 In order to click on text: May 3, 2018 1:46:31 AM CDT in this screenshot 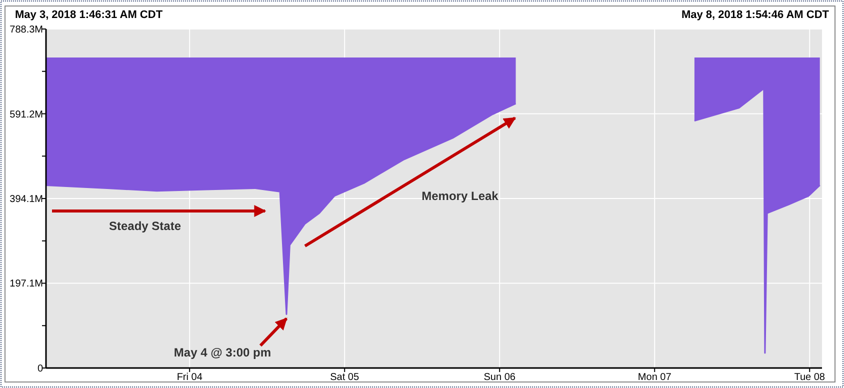, I will do `click(89, 15)`.